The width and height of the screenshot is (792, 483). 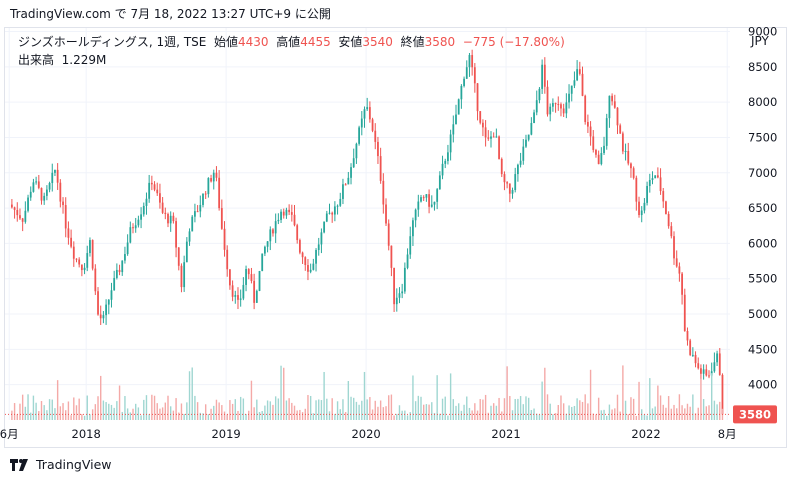 What do you see at coordinates (760, 41) in the screenshot?
I see `currency-label: JPY` at bounding box center [760, 41].